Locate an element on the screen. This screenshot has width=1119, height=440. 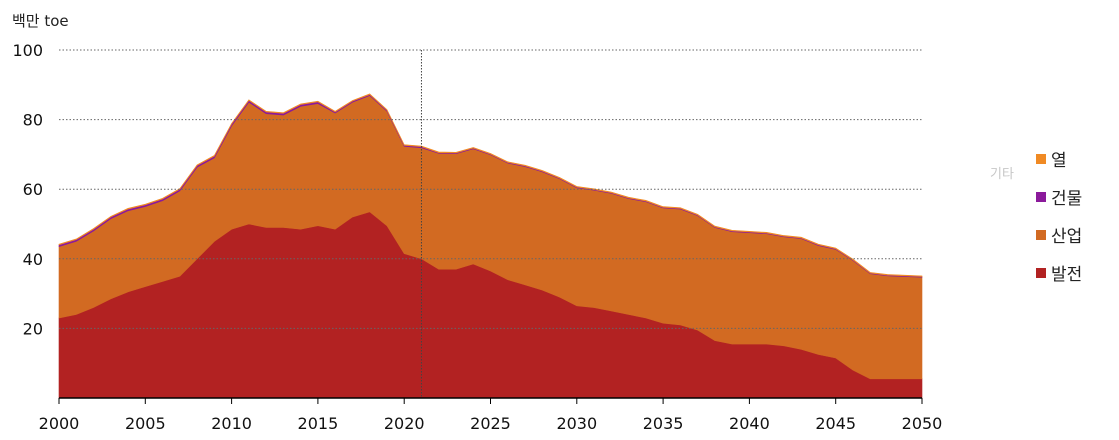
x-tick-label-2030: 2030 is located at coordinates (576, 423).